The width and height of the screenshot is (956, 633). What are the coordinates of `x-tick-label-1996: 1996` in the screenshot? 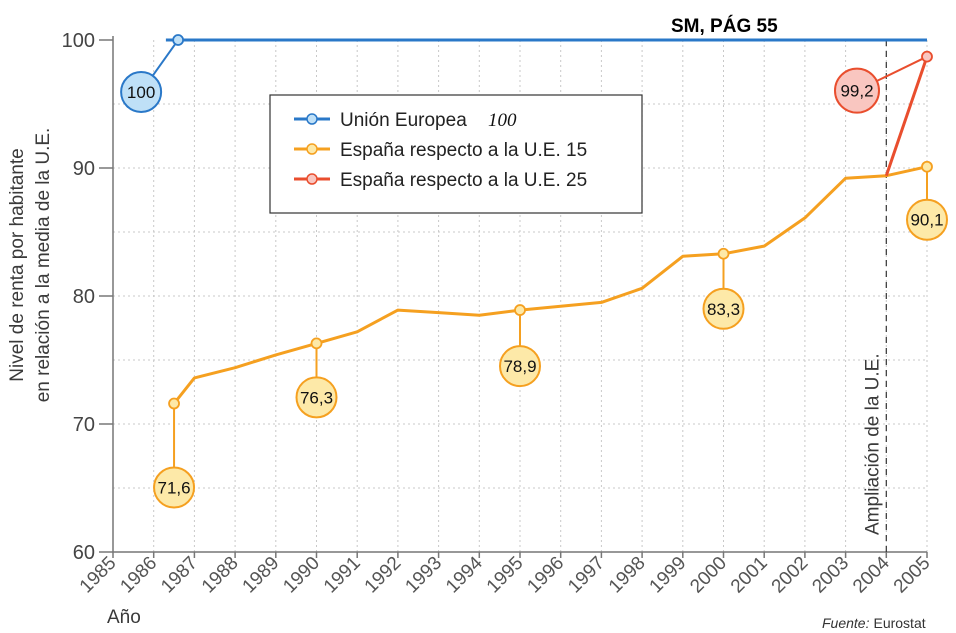 It's located at (545, 575).